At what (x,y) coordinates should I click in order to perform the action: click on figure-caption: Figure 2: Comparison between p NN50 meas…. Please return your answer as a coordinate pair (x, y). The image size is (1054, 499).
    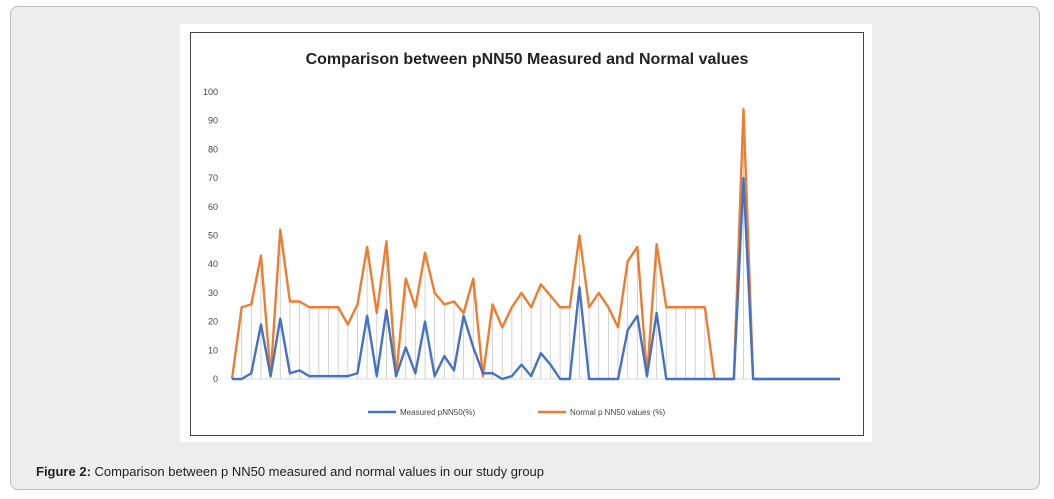
    Looking at the image, I should click on (290, 471).